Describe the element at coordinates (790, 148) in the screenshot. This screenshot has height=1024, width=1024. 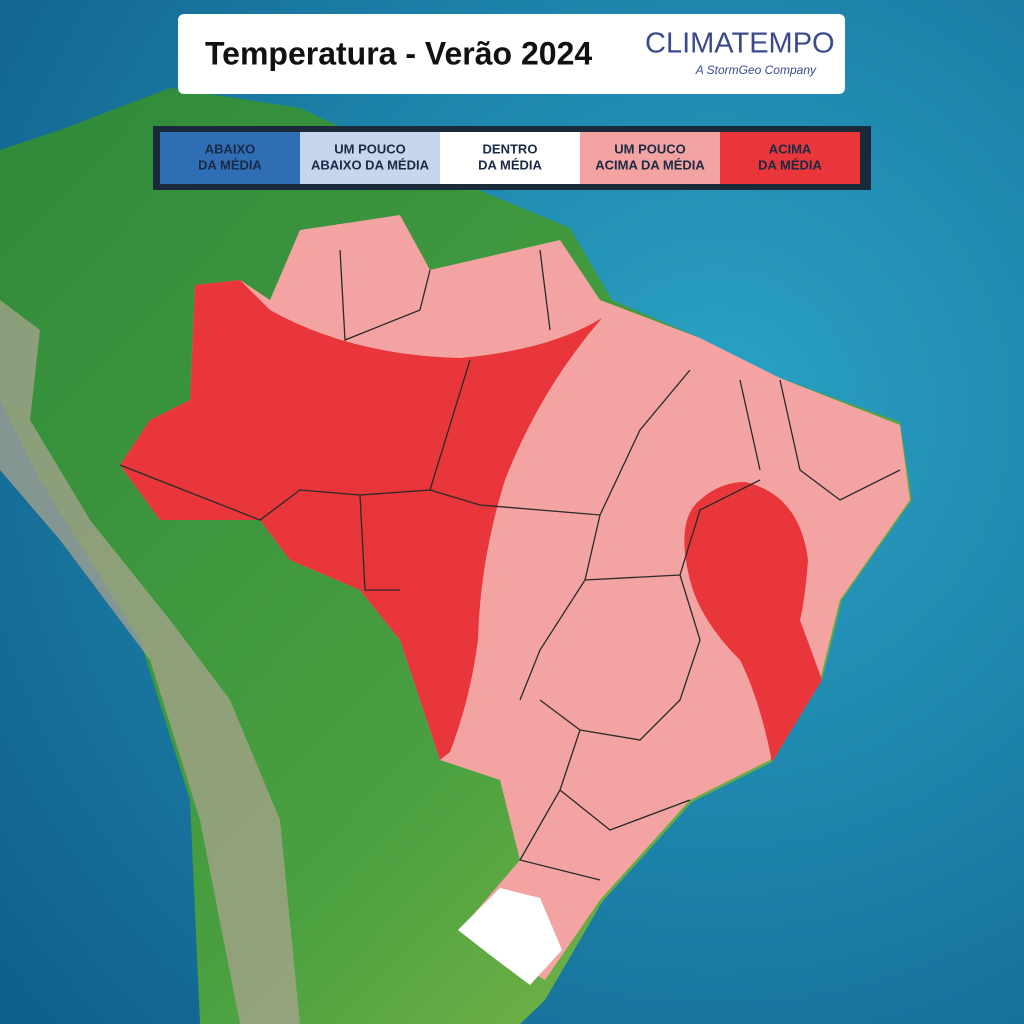
I see `legend-label: ACIMA` at that location.